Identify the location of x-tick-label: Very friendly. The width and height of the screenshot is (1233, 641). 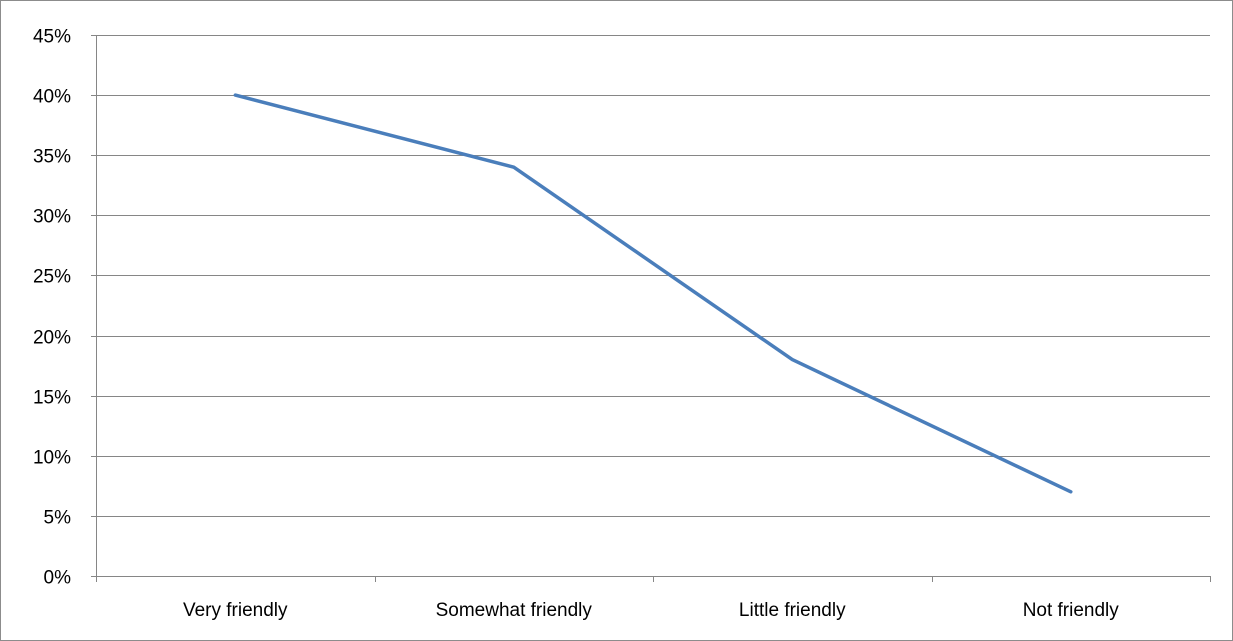
(235, 610).